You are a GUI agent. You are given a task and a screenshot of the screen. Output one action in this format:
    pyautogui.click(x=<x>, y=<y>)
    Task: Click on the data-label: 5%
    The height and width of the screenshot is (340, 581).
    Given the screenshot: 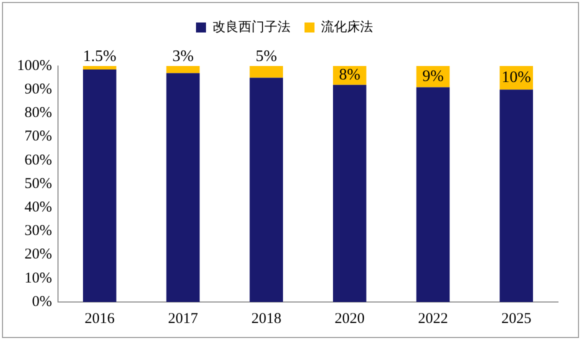 What is the action you would take?
    pyautogui.click(x=266, y=57)
    